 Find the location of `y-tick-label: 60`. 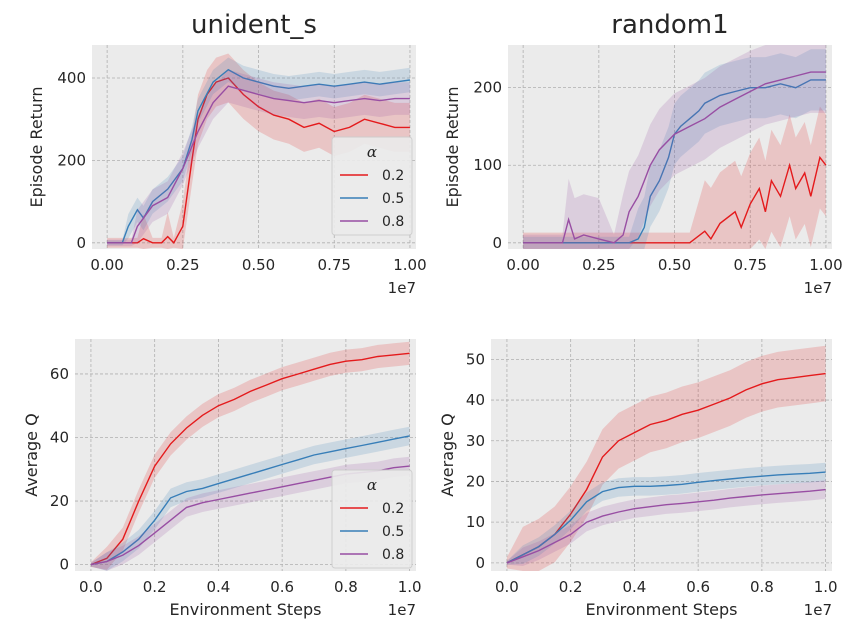

y-tick-label: 60 is located at coordinates (59, 374).